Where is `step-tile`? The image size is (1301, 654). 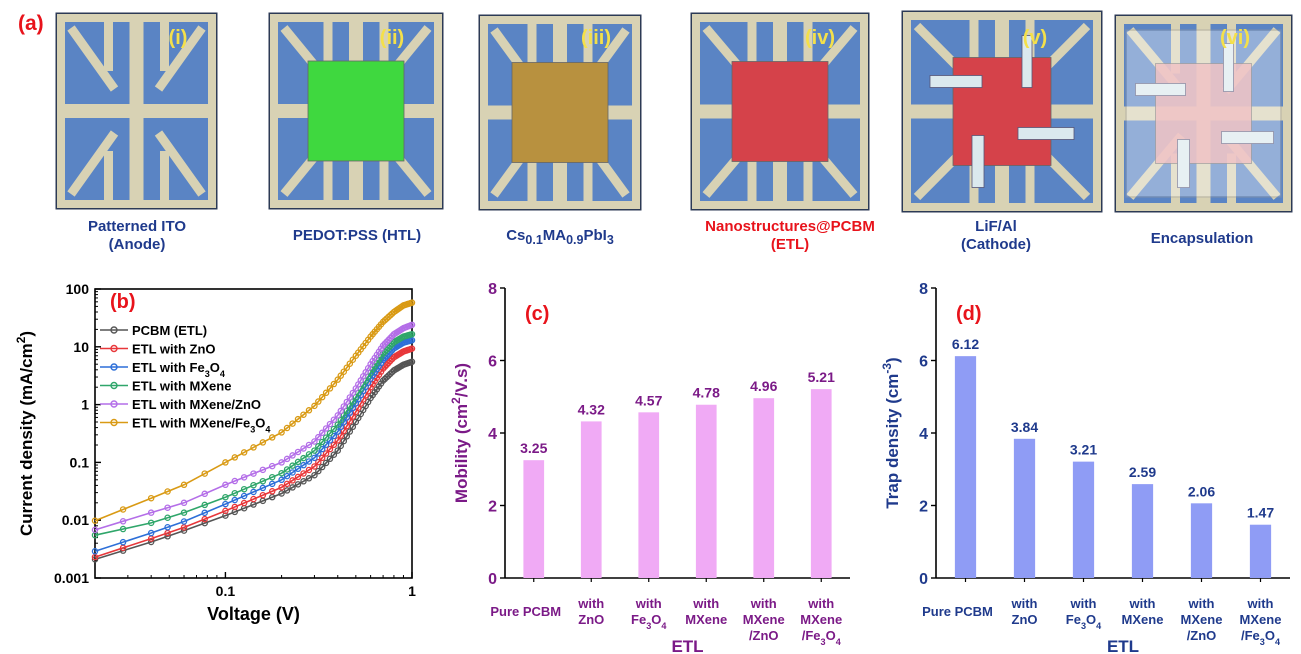
step-tile is located at coordinates (1203, 113).